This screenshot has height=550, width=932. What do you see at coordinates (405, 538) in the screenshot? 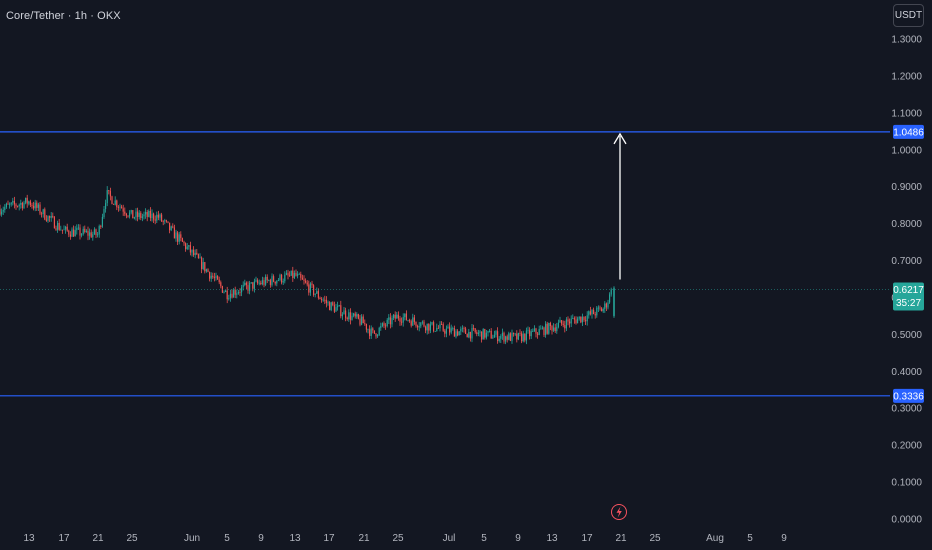
I see `time-axis: 13 17 21 25 Jun 5 9 13 17 21 25 Jul 5 9 13 17 21 25 Aug 5 9` at bounding box center [405, 538].